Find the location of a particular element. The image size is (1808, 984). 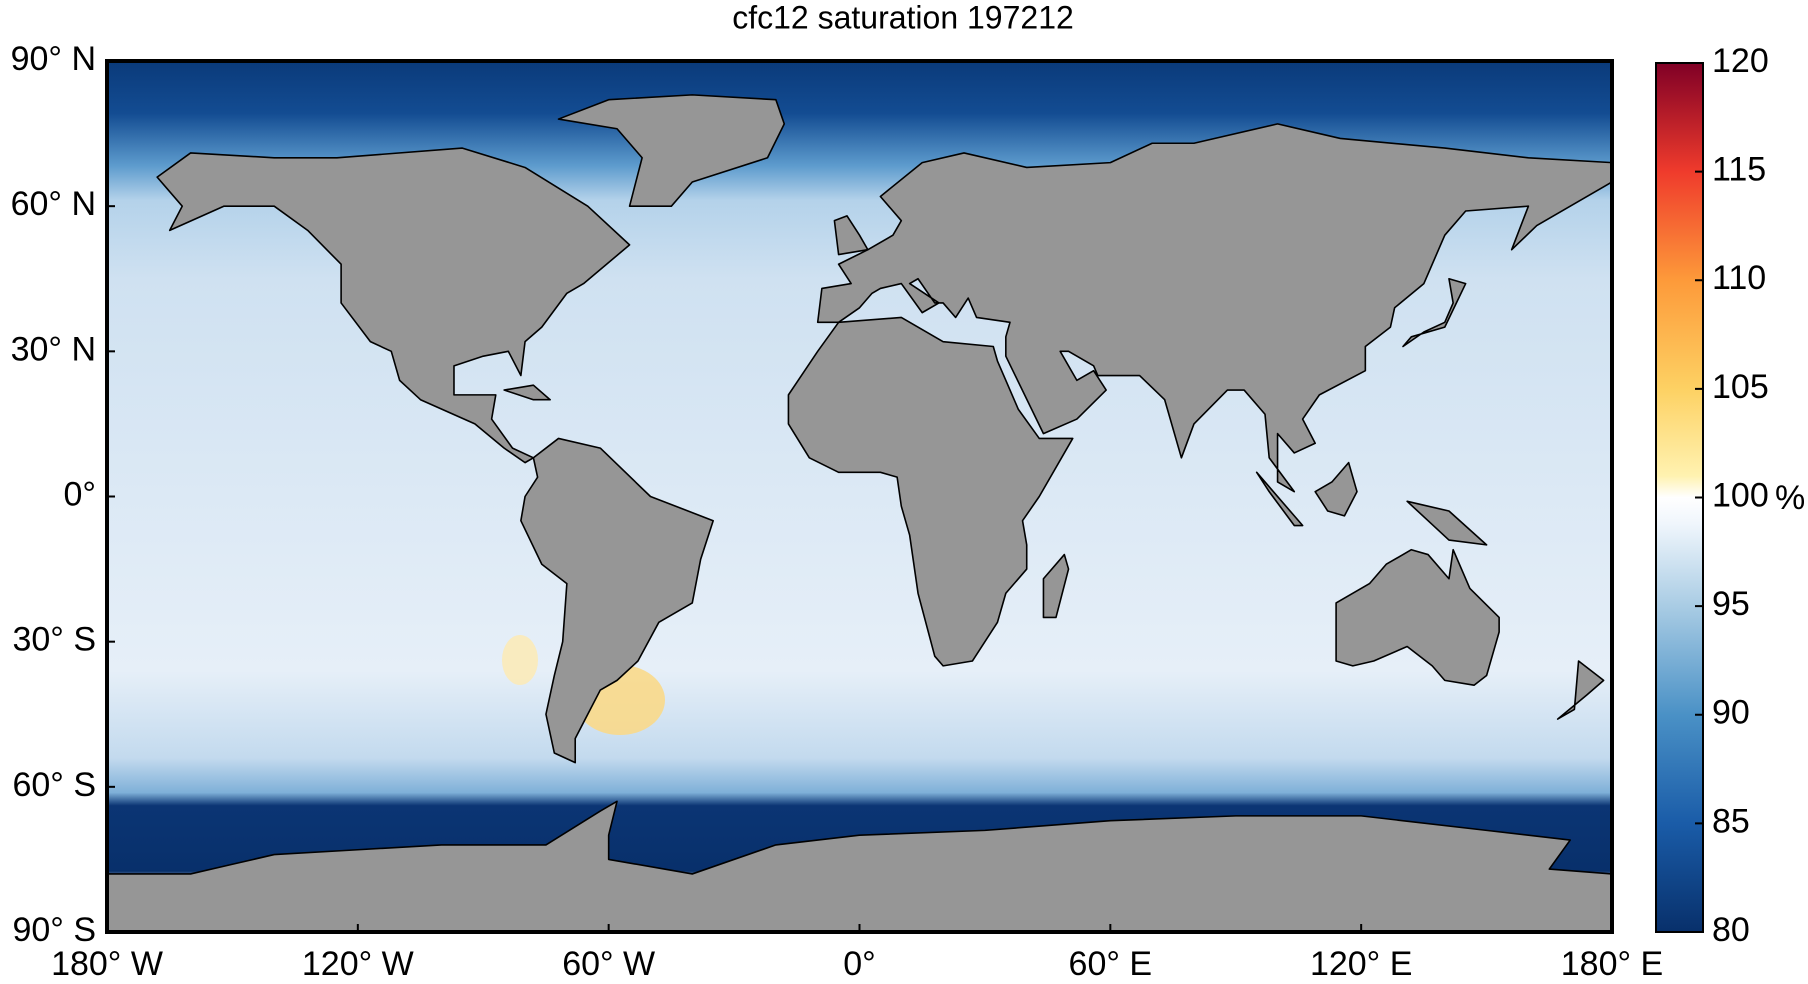

x-tick-label: 180° W is located at coordinates (107, 964).